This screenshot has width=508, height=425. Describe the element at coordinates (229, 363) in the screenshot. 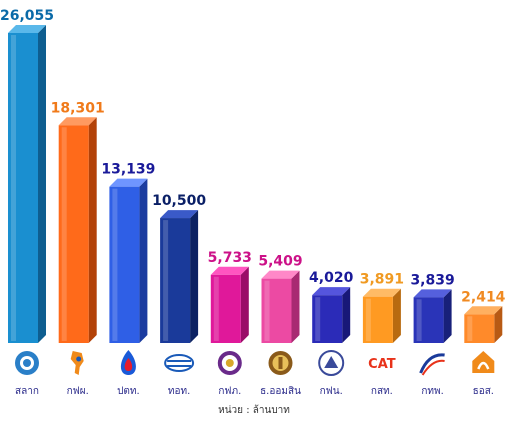

I see `pea-logo` at that location.